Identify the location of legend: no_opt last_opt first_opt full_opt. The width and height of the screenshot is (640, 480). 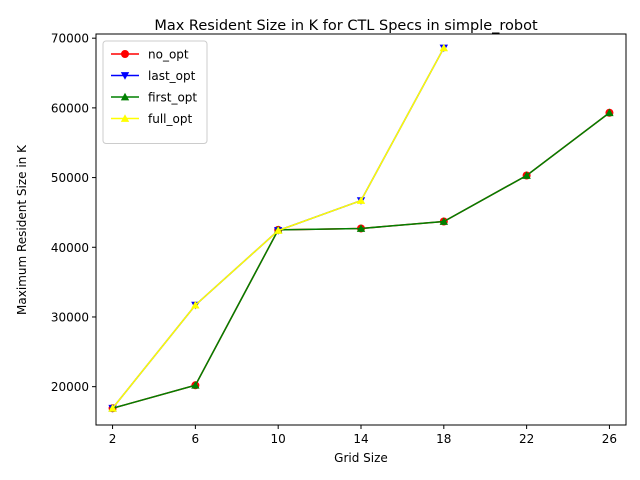
(155, 92).